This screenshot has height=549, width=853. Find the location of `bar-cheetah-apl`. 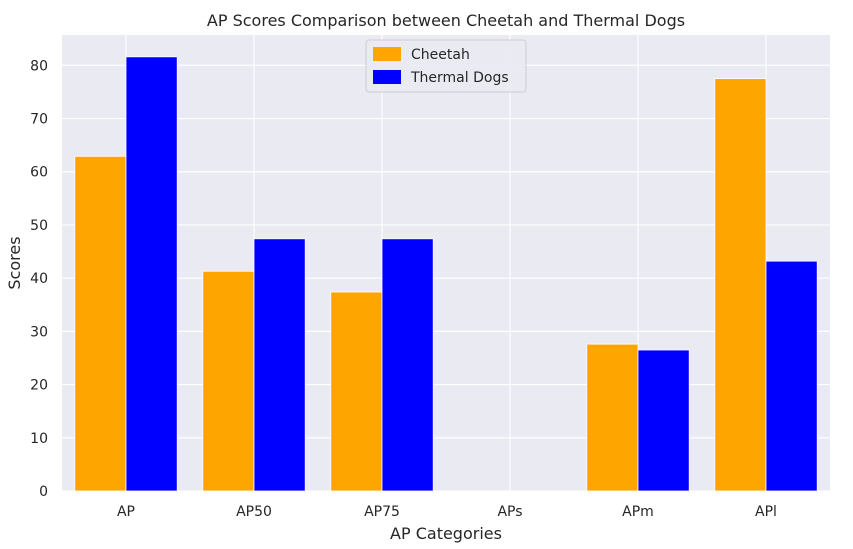

bar-cheetah-apl is located at coordinates (740, 285).